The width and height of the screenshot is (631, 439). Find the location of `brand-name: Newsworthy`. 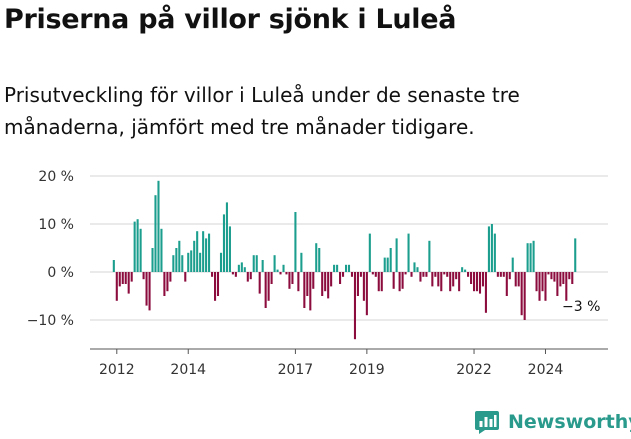

brand-name: Newsworthy is located at coordinates (569, 422).